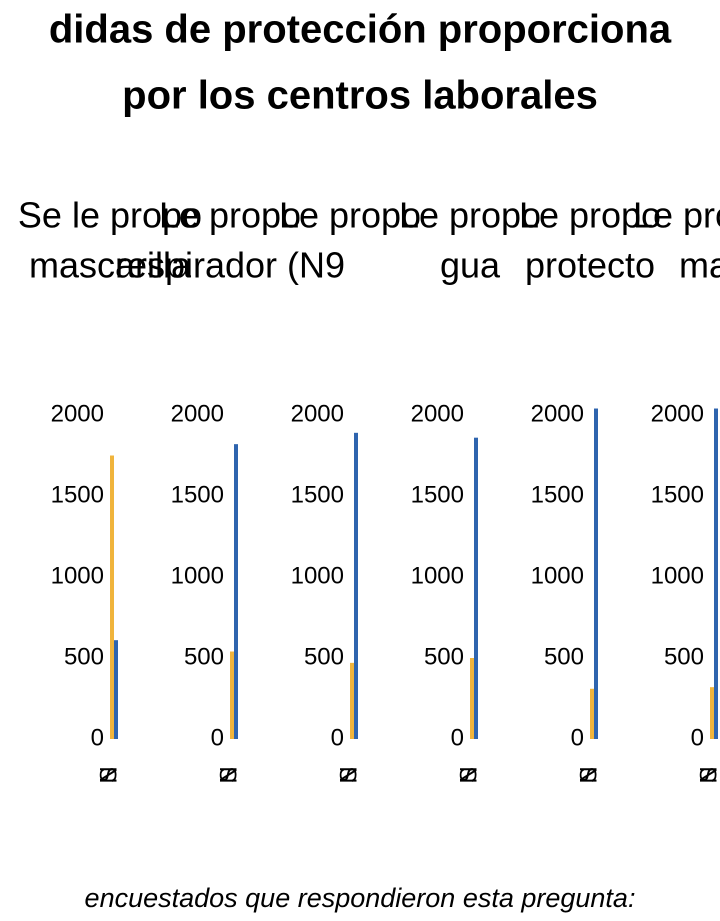  I want to click on panel-title: mar, so click(699, 265).